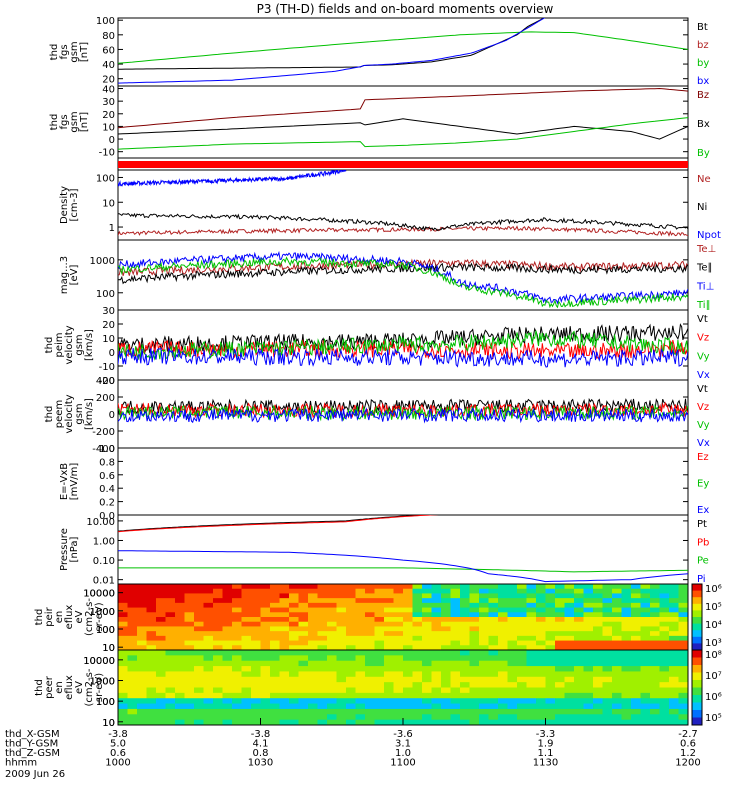  What do you see at coordinates (705, 286) in the screenshot?
I see `legend-entry: Ti⊥` at bounding box center [705, 286].